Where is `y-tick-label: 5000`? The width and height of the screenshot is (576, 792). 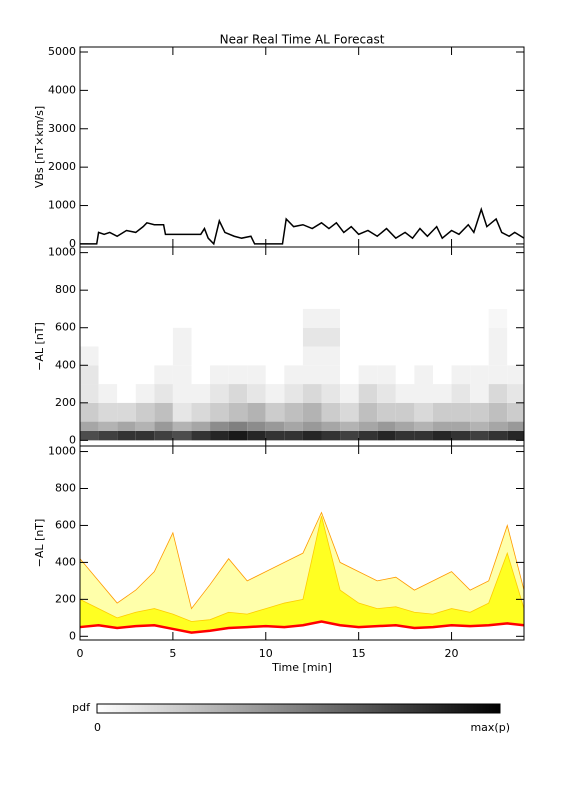 y-tick-label: 5000 is located at coordinates (62, 51).